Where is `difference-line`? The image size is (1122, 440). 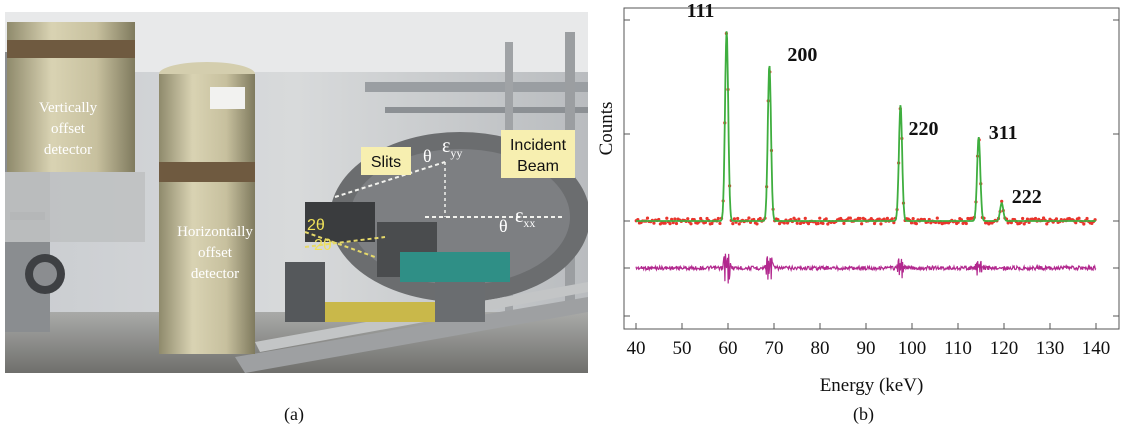 difference-line is located at coordinates (866, 268).